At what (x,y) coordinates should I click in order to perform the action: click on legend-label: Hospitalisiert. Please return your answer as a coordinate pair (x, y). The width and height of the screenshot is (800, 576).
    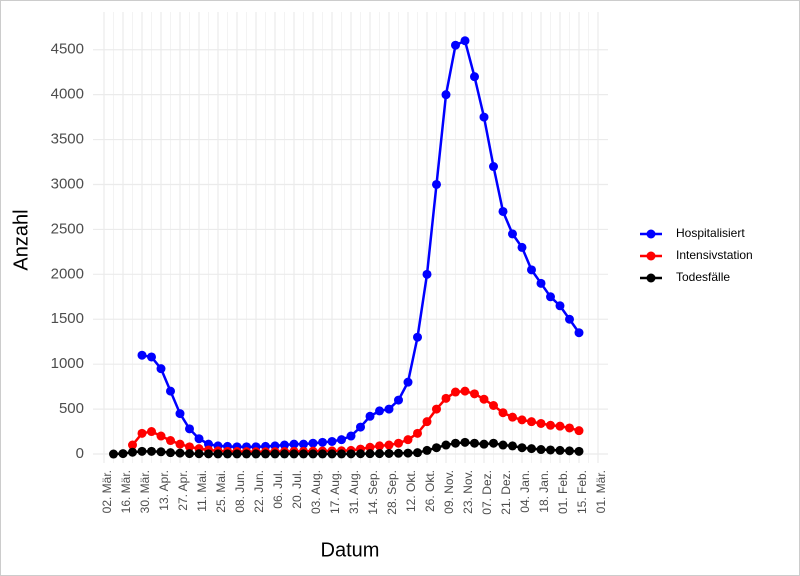
    Looking at the image, I should click on (710, 233).